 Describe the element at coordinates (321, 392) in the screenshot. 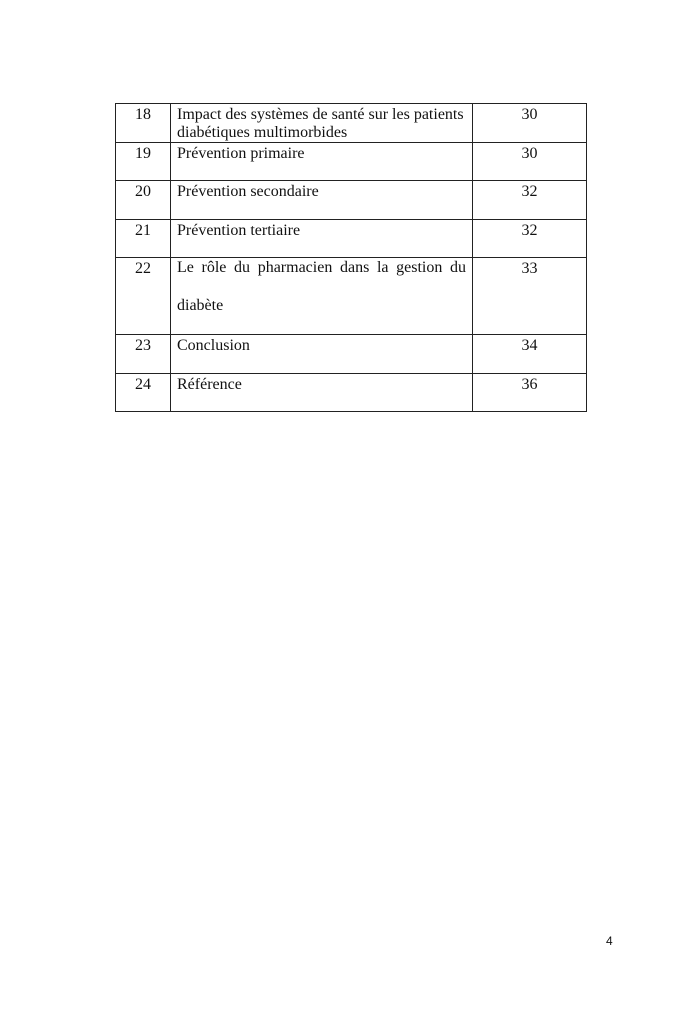

I see `toc-title: Référence` at that location.